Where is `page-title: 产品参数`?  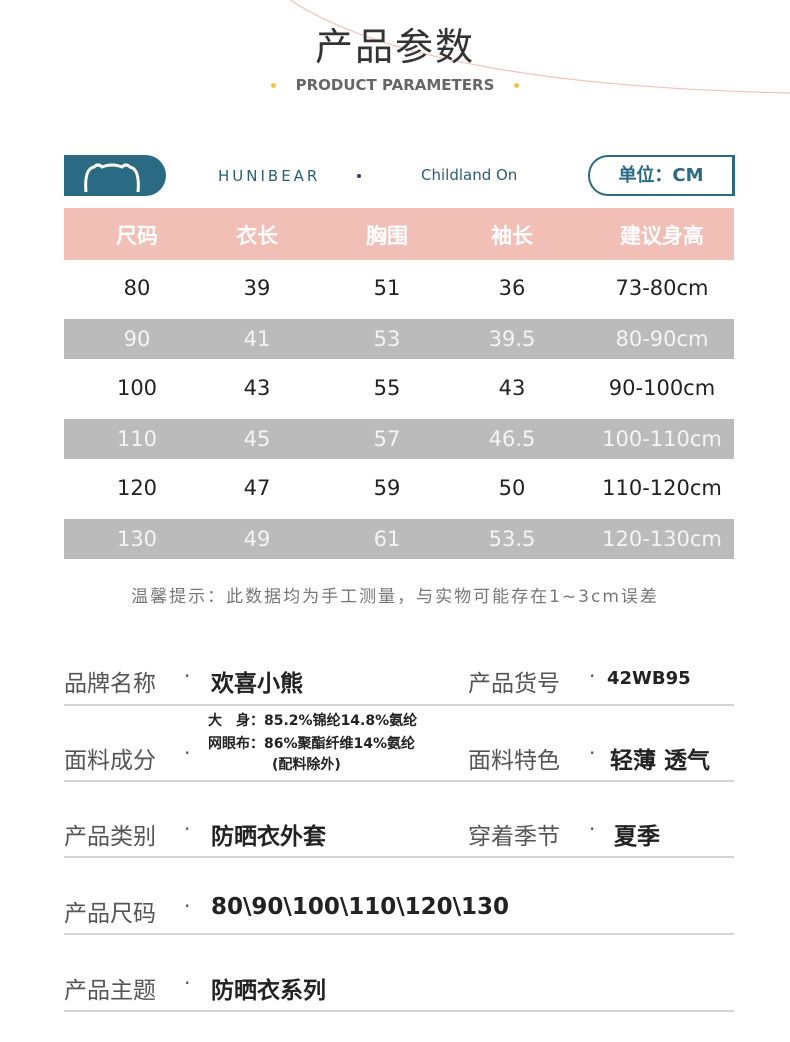
page-title: 产品参数 is located at coordinates (394, 47).